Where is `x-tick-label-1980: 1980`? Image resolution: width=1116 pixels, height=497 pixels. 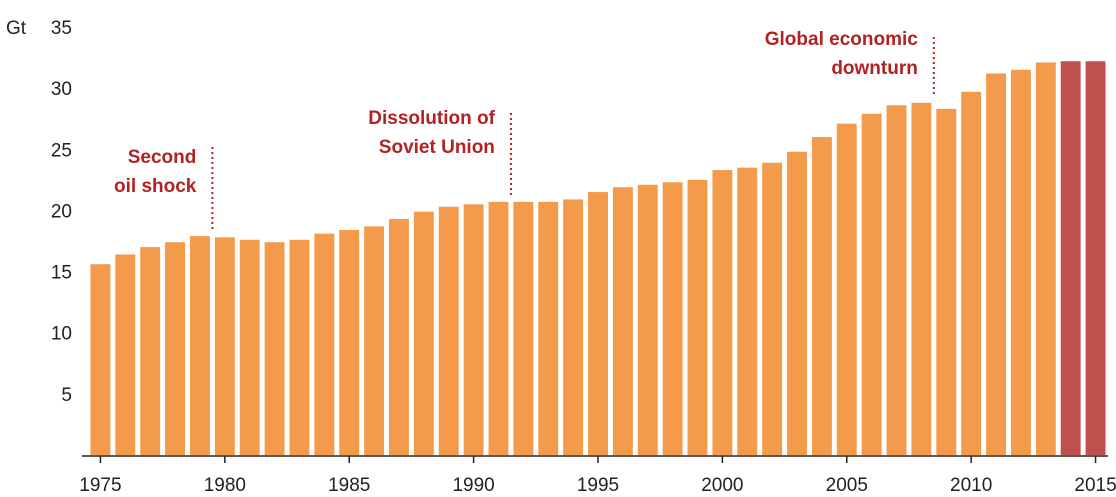 x-tick-label-1980: 1980 is located at coordinates (225, 485).